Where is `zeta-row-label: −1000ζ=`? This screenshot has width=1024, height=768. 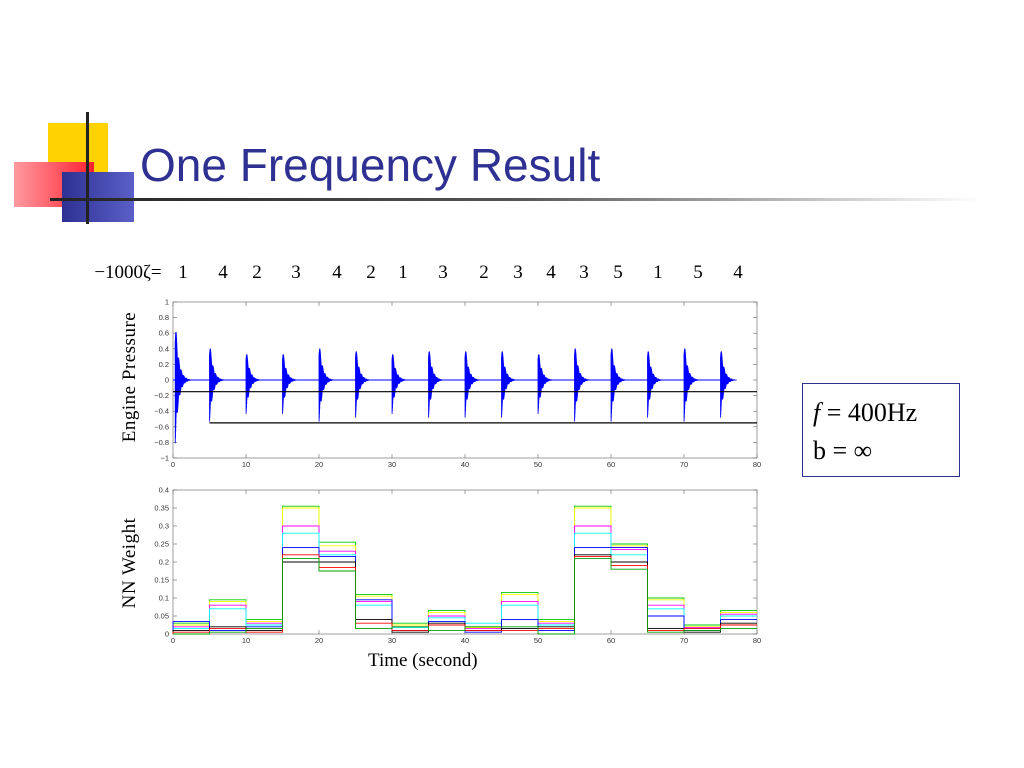
zeta-row-label: −1000ζ= is located at coordinates (128, 272).